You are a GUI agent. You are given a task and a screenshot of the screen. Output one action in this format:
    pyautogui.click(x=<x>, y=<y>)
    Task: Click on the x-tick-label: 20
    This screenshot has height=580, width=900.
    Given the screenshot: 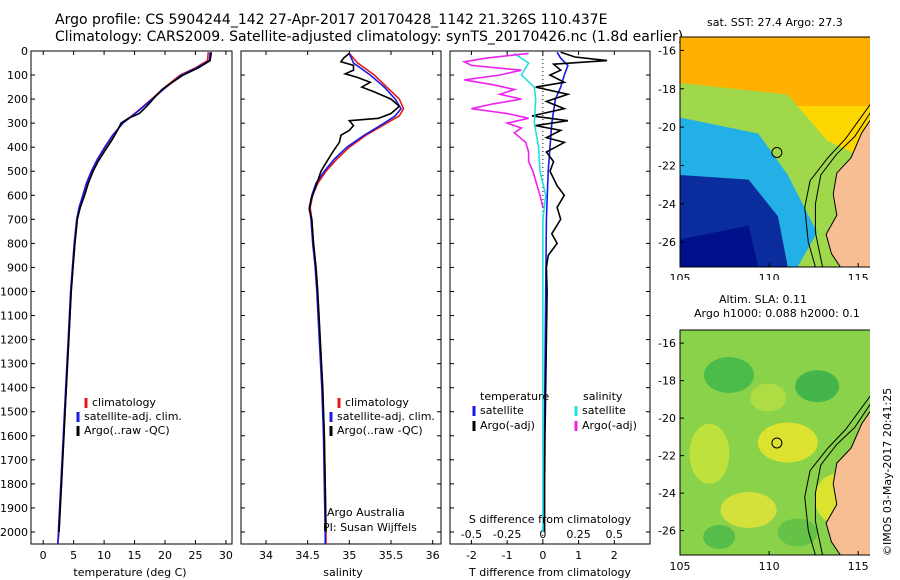 What is the action you would take?
    pyautogui.click(x=165, y=555)
    